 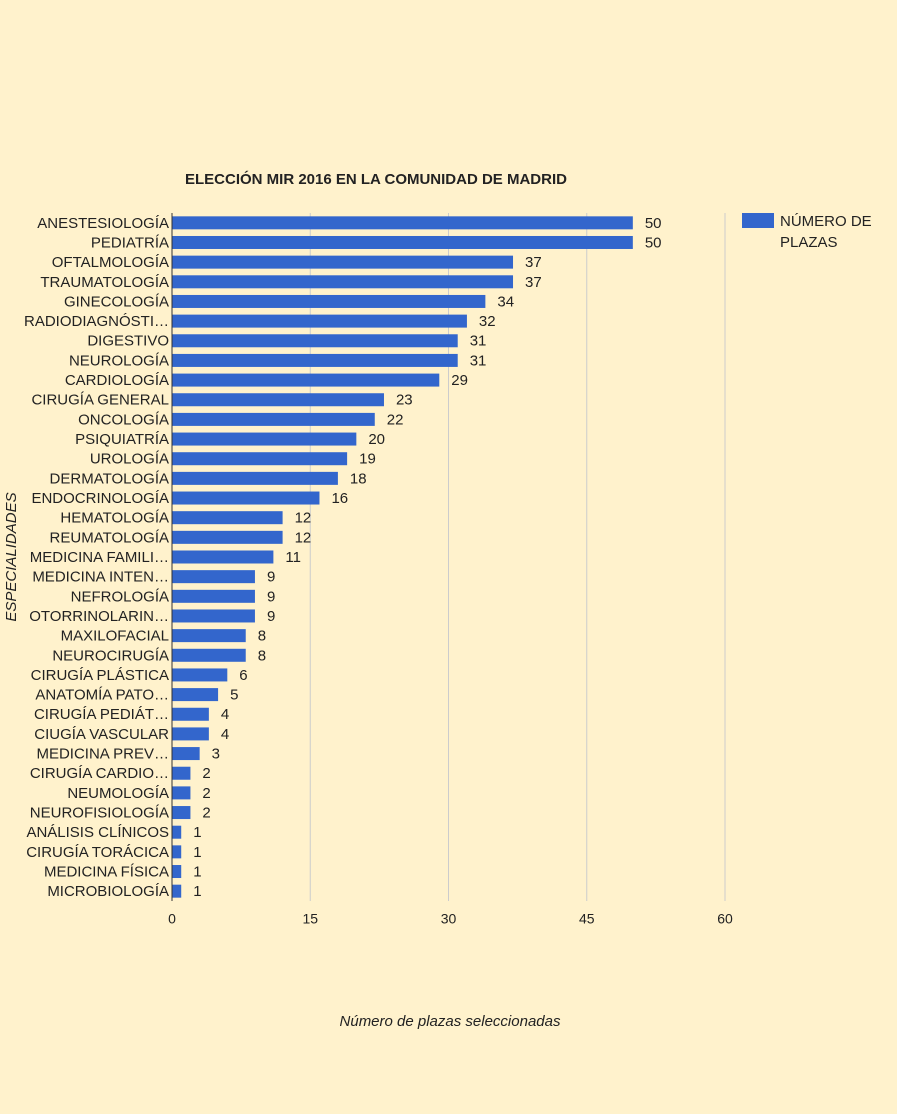 I want to click on y-tick-label: ANESTESIOLOGÍA, so click(x=103, y=223).